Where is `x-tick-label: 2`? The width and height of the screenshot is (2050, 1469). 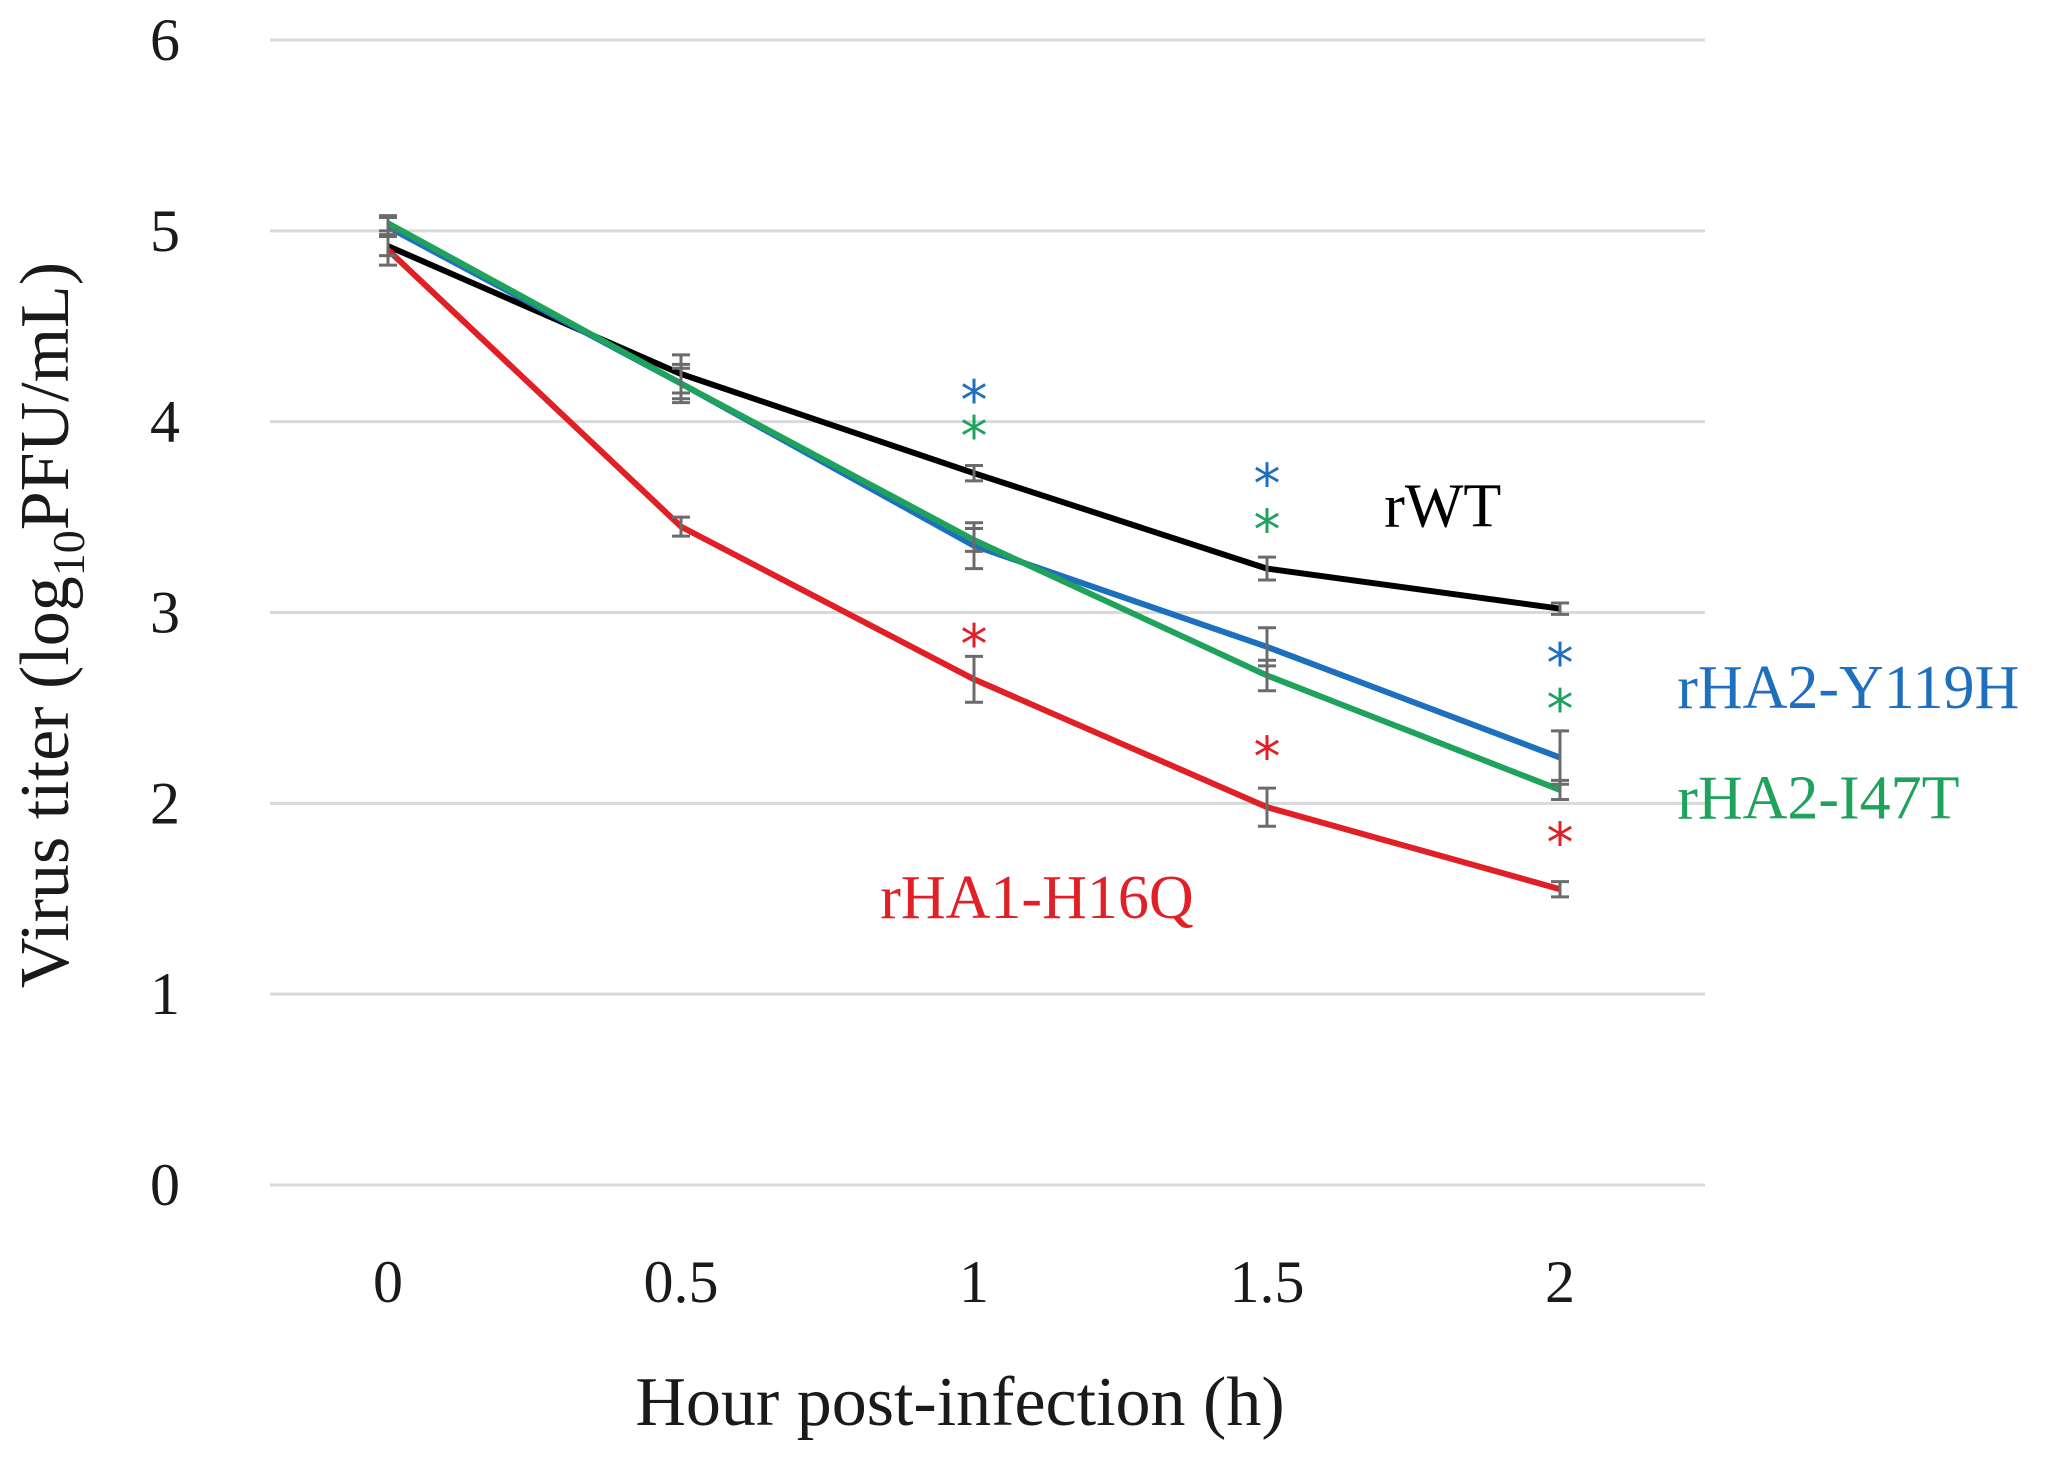
x-tick-label: 2 is located at coordinates (1560, 1282).